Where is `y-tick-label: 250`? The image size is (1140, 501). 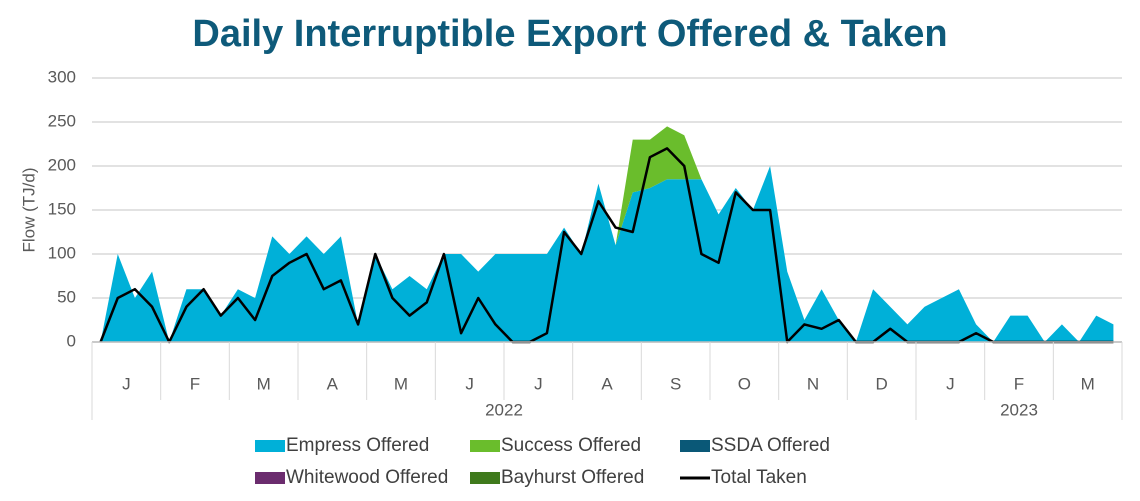 y-tick-label: 250 is located at coordinates (62, 120).